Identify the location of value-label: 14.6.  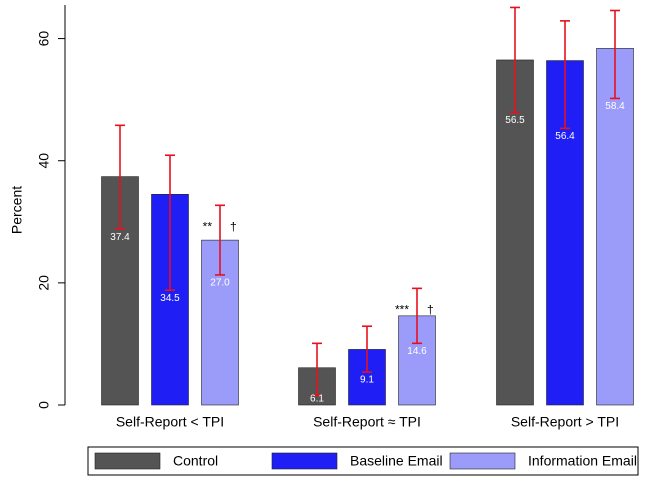
(417, 351).